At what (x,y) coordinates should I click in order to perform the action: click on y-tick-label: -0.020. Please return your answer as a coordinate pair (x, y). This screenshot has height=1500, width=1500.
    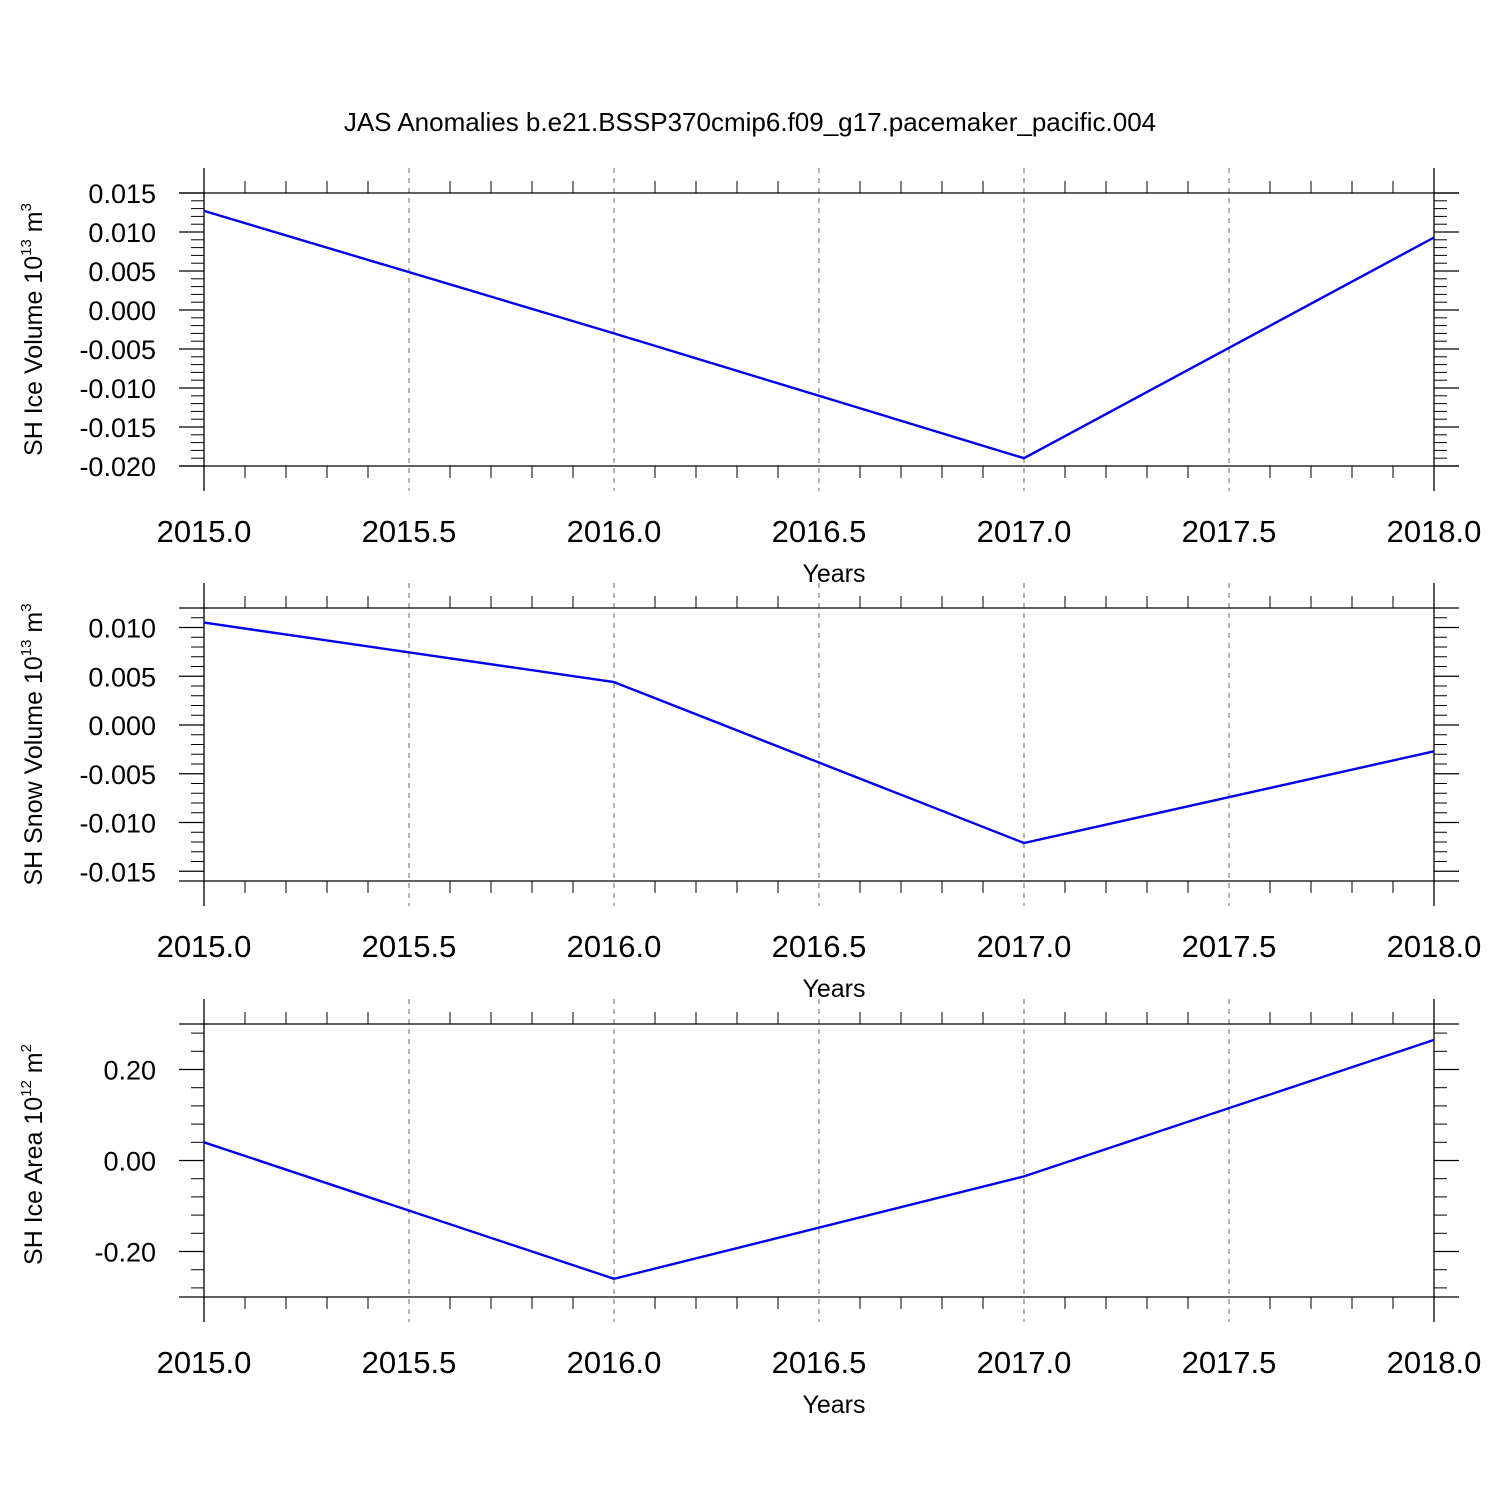
    Looking at the image, I should click on (117, 467).